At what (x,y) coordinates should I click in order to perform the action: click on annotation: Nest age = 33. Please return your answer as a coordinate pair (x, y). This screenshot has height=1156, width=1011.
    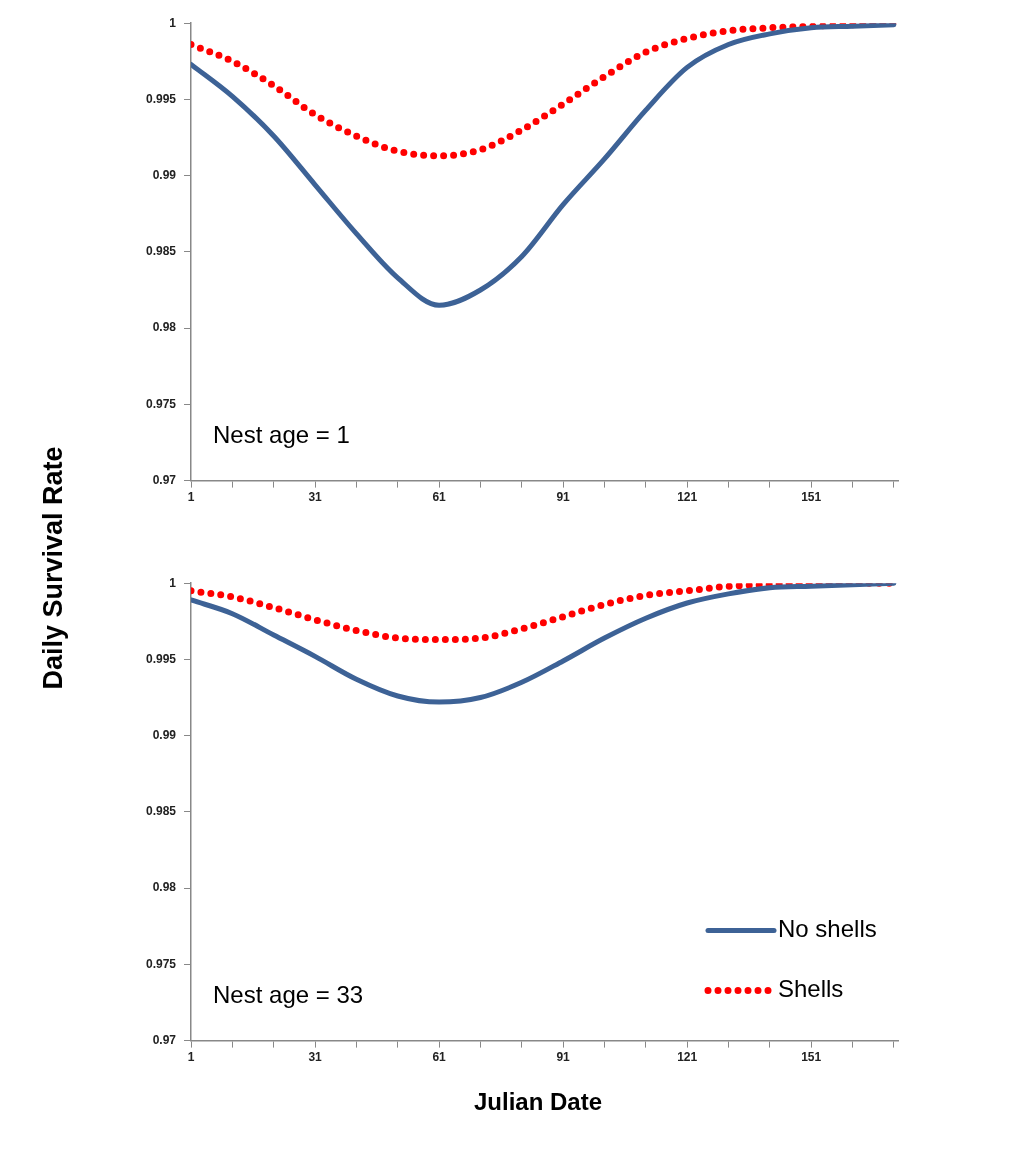
    Looking at the image, I should click on (288, 994).